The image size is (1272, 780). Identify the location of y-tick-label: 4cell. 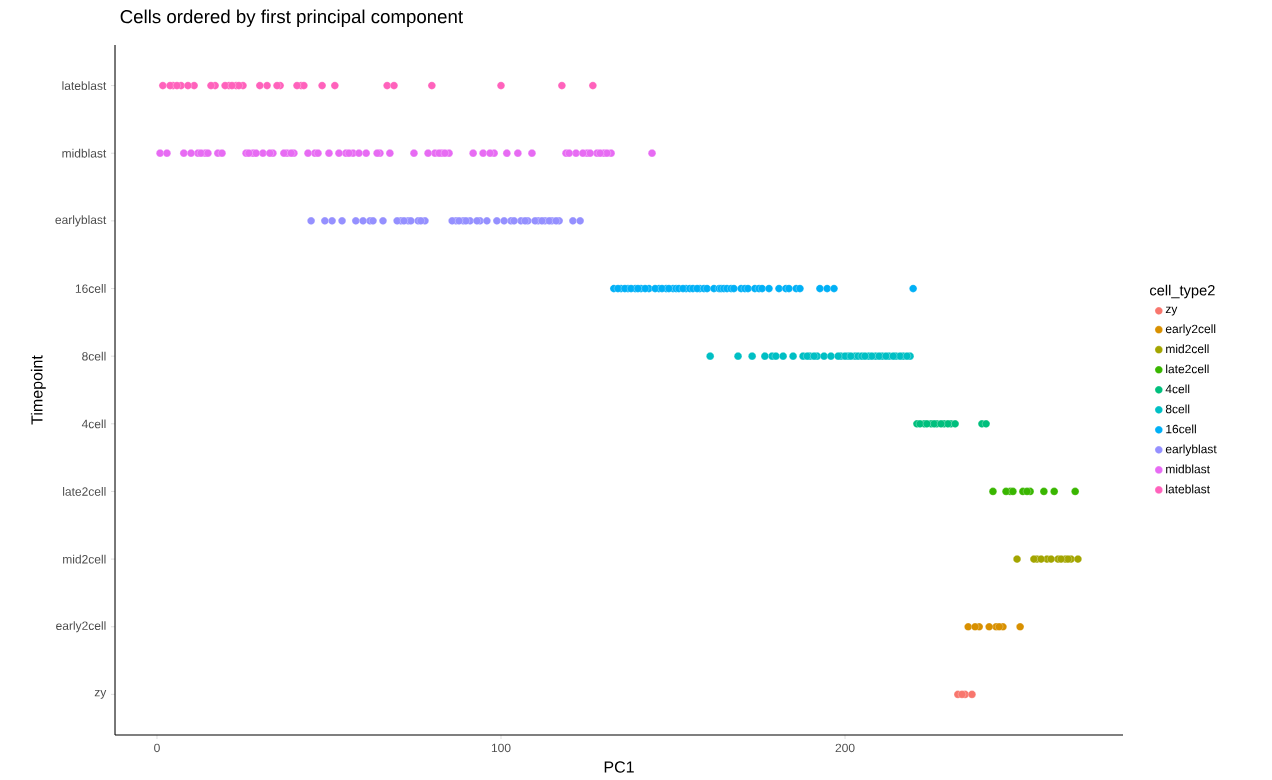
(93, 424).